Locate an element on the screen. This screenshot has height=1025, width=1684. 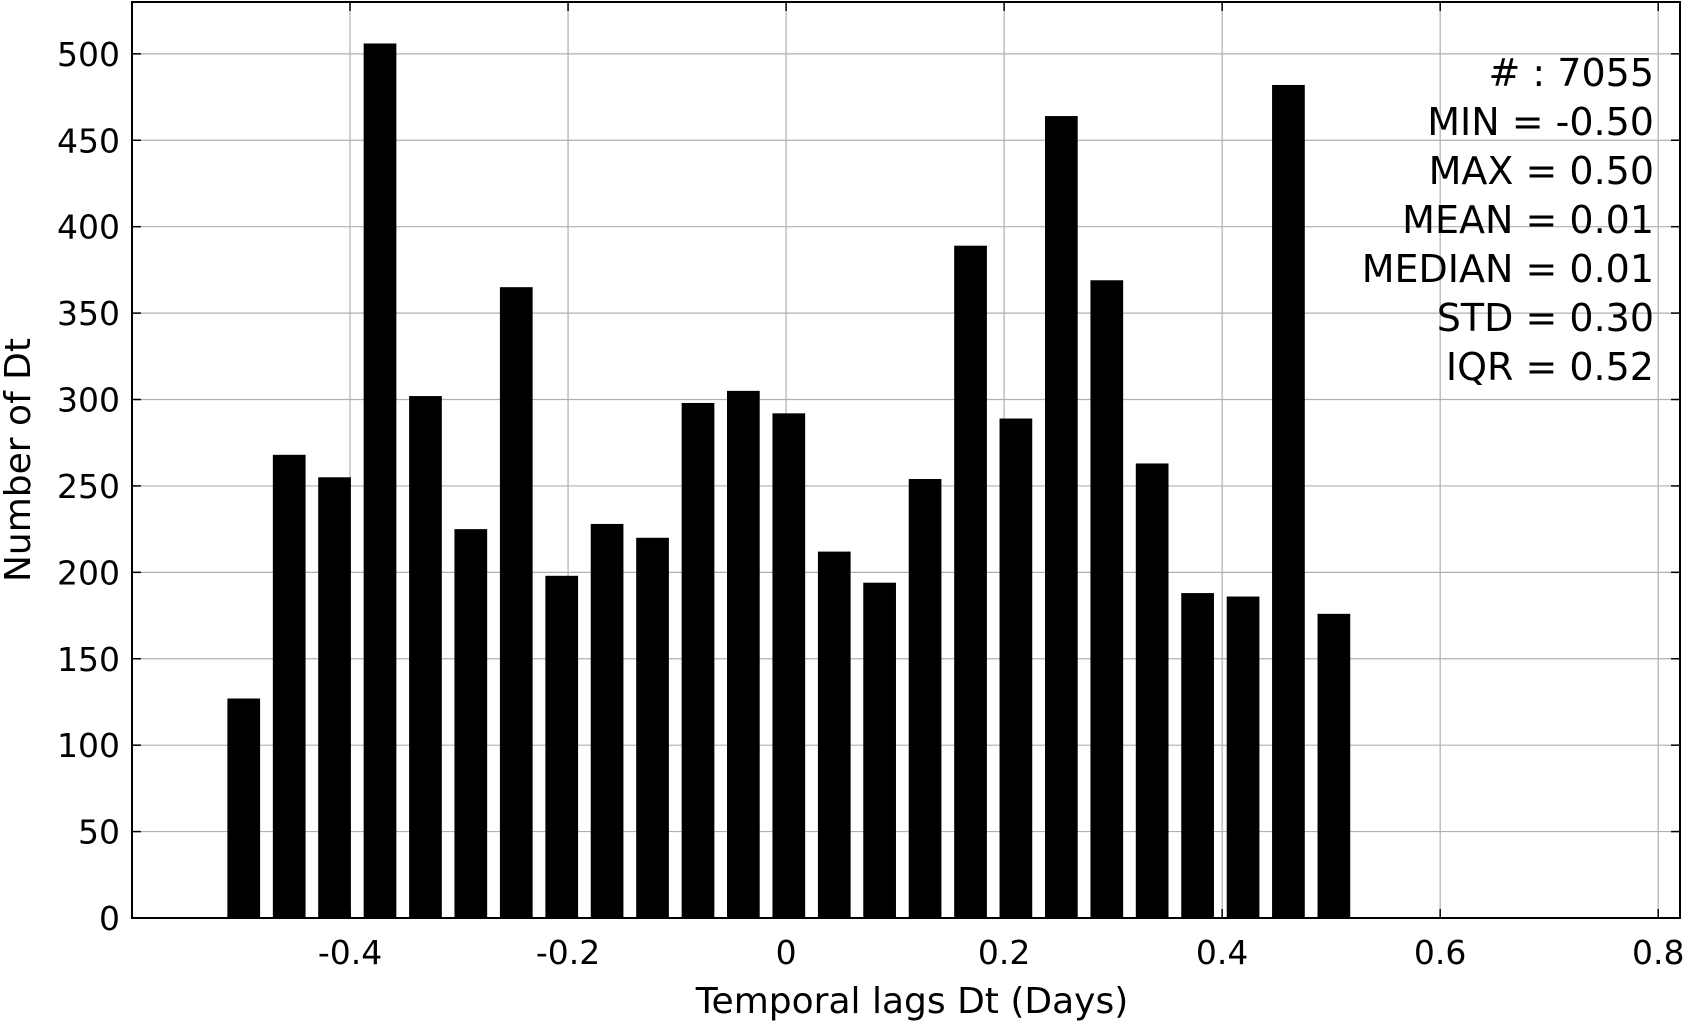
x-axis-title: Temporal lags Dt (Days) is located at coordinates (912, 1001).